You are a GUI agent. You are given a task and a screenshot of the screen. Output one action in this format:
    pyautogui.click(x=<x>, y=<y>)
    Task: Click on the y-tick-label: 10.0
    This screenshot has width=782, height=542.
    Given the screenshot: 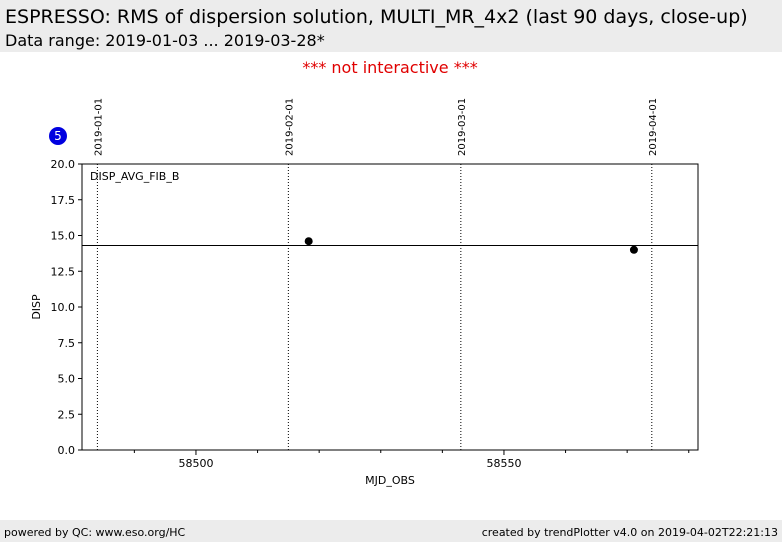 What is the action you would take?
    pyautogui.click(x=63, y=307)
    